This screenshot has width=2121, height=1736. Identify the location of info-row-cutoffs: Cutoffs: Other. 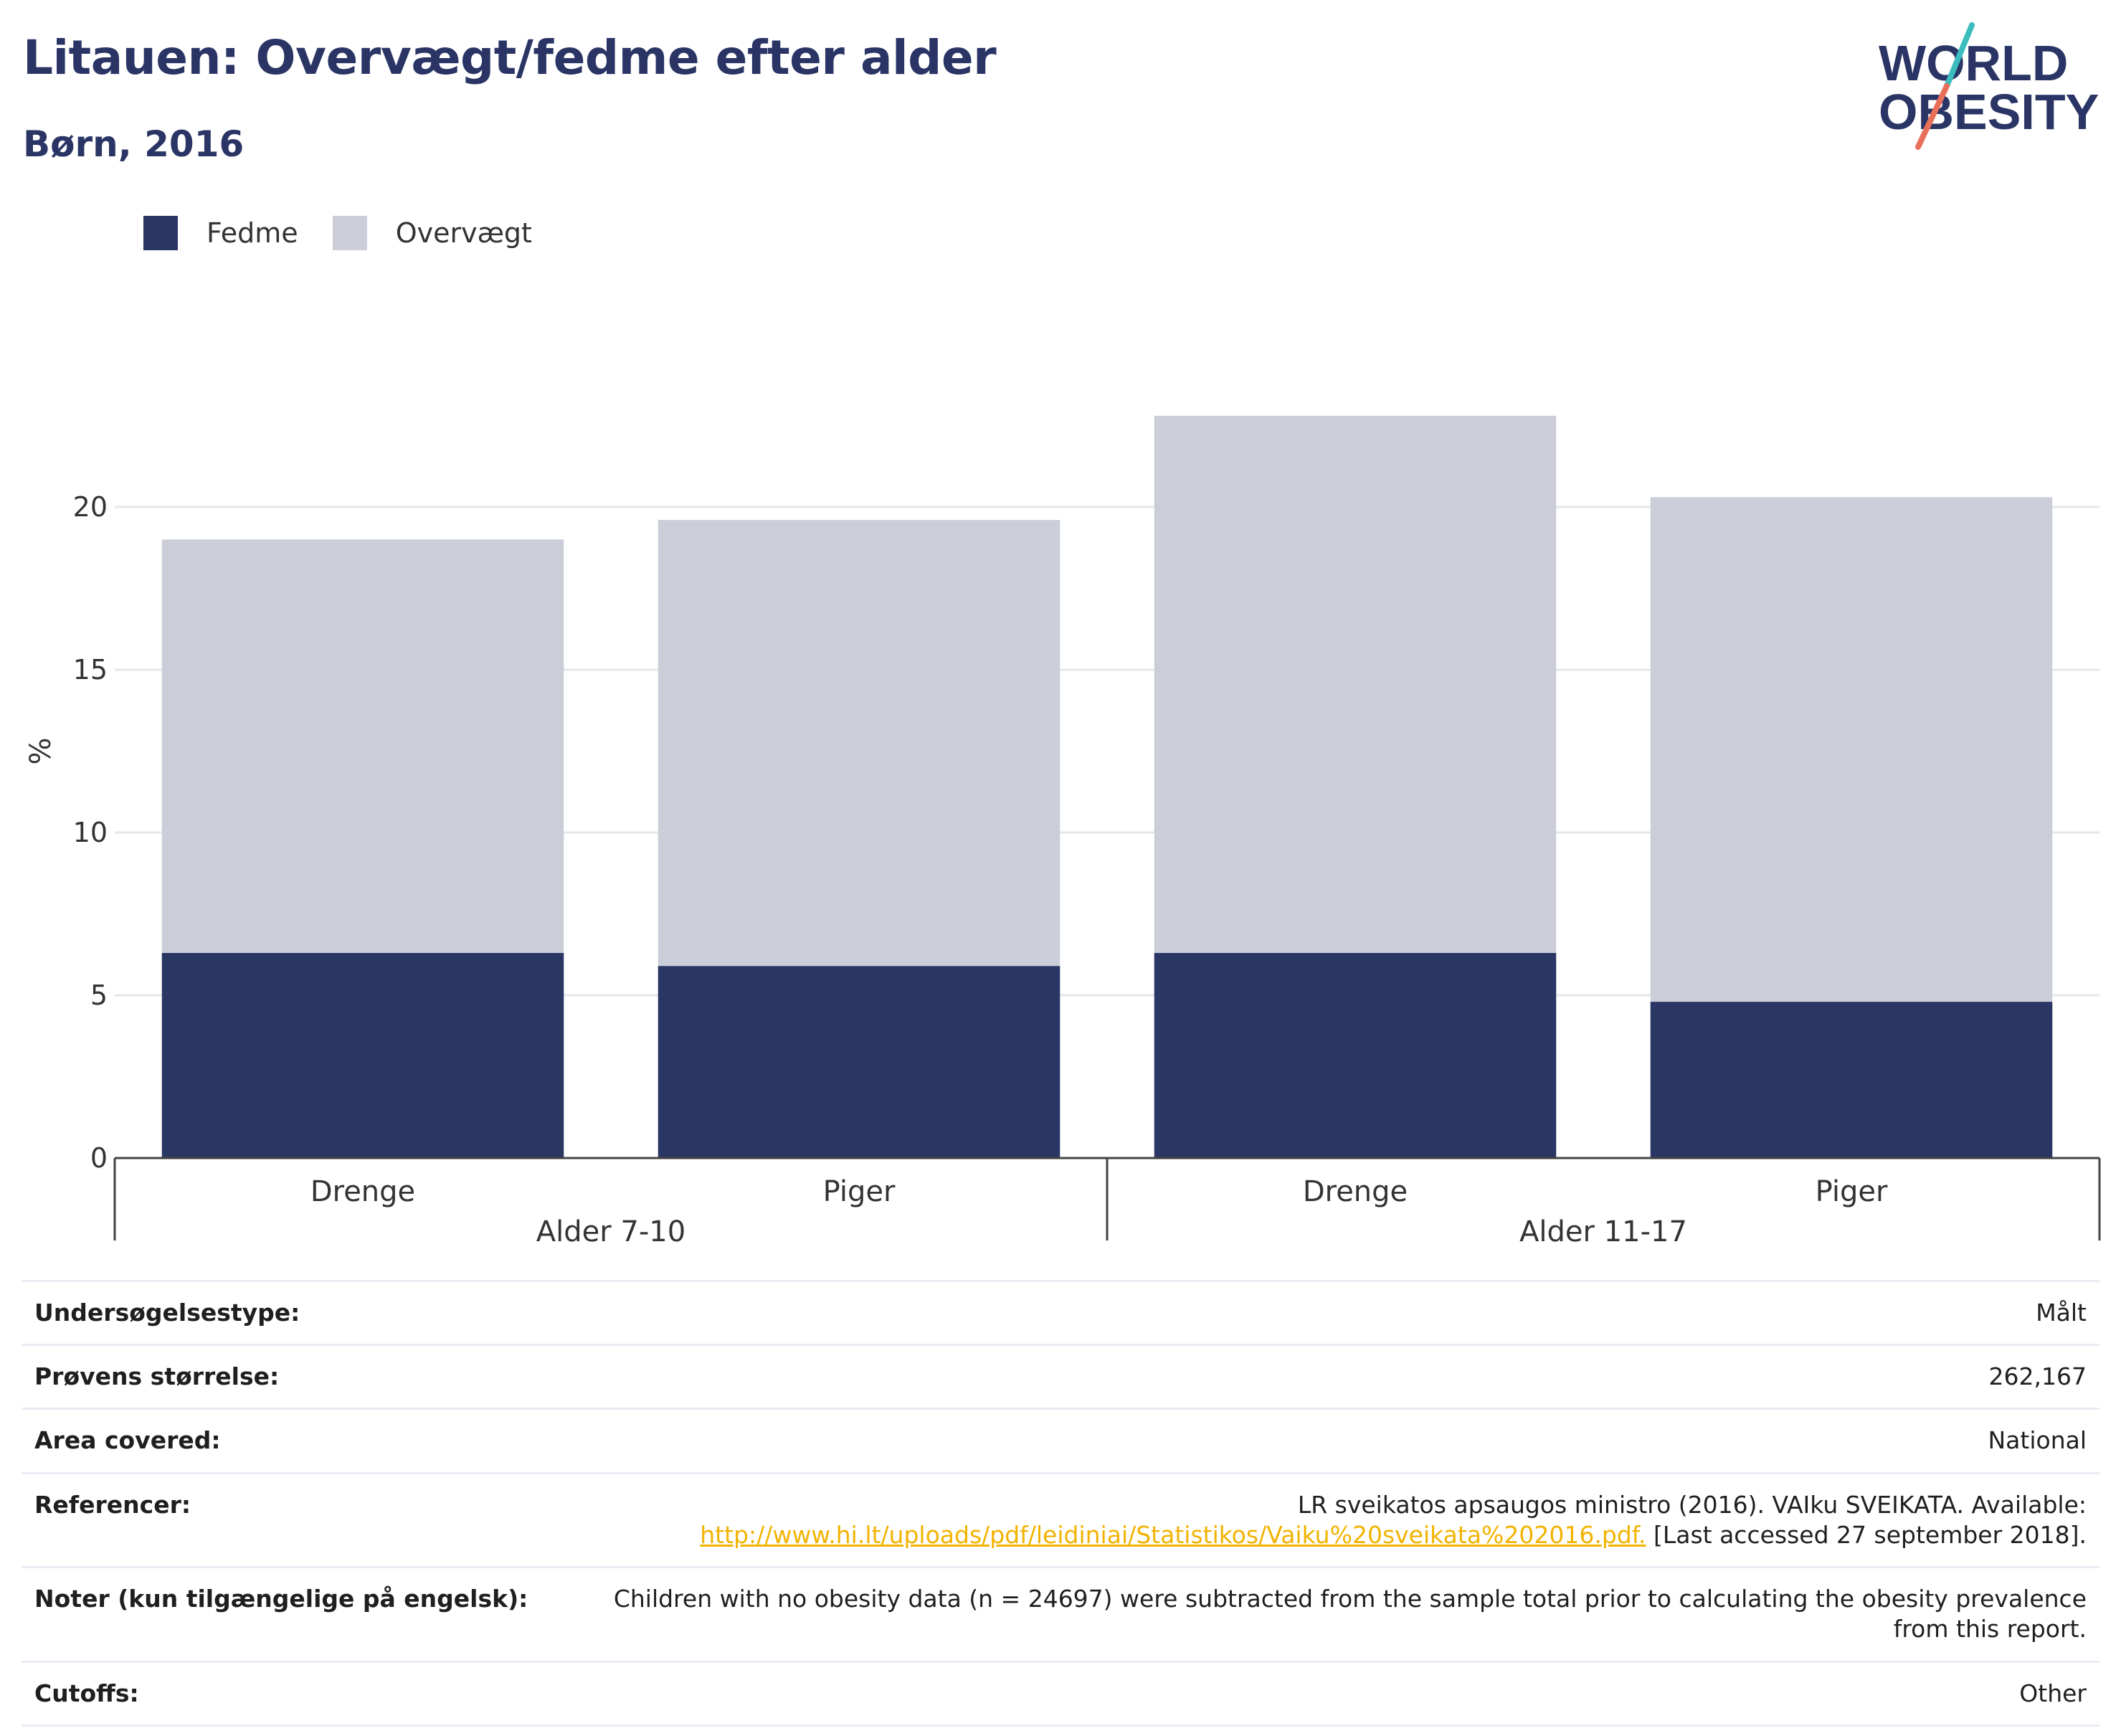
(1060, 1694).